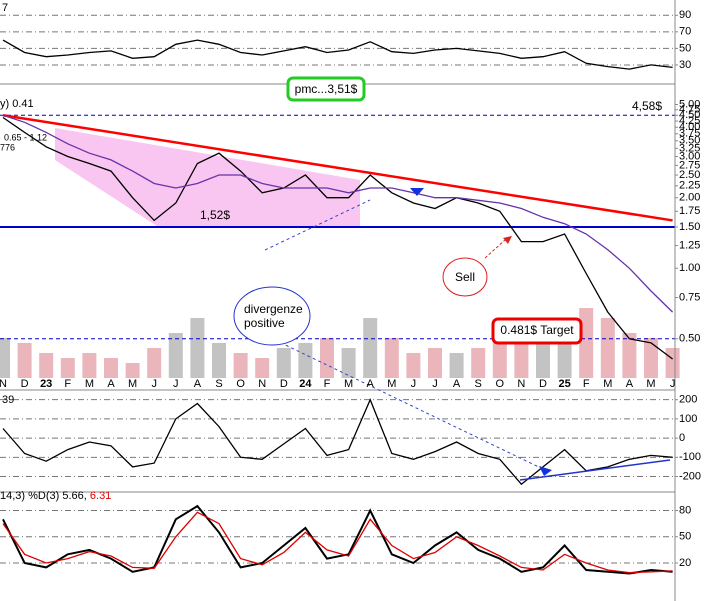 The image size is (711, 601). I want to click on y-tick-label: 2.00, so click(689, 198).